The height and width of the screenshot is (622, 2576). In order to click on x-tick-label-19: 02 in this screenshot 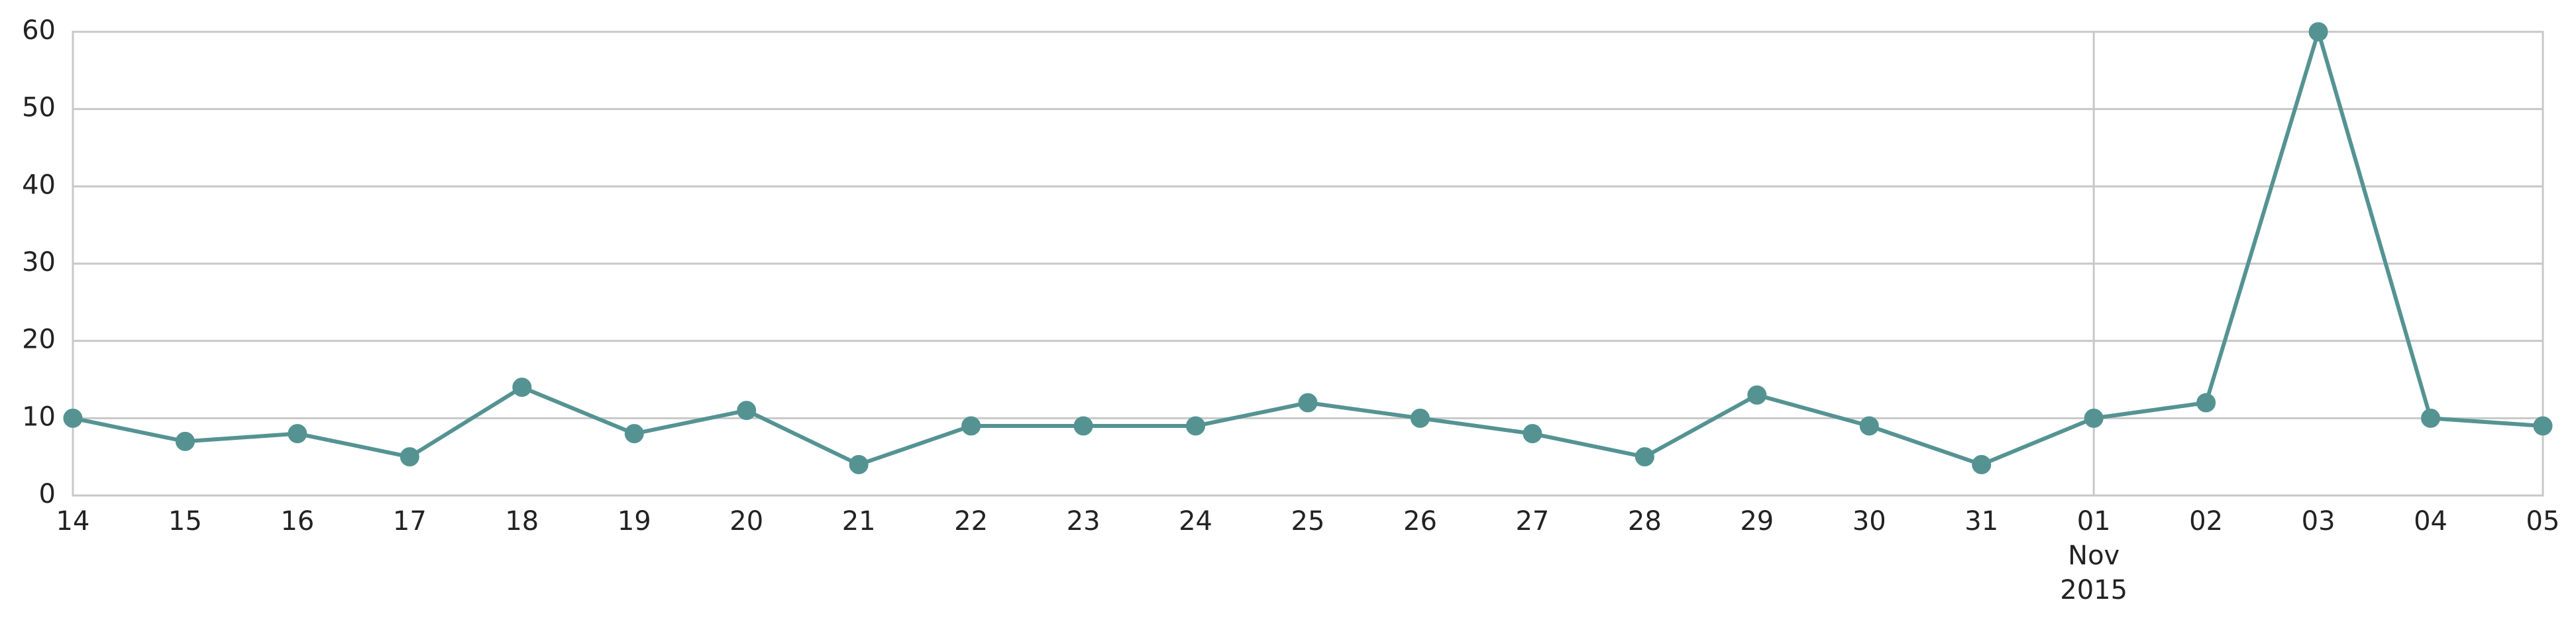, I will do `click(2206, 521)`.